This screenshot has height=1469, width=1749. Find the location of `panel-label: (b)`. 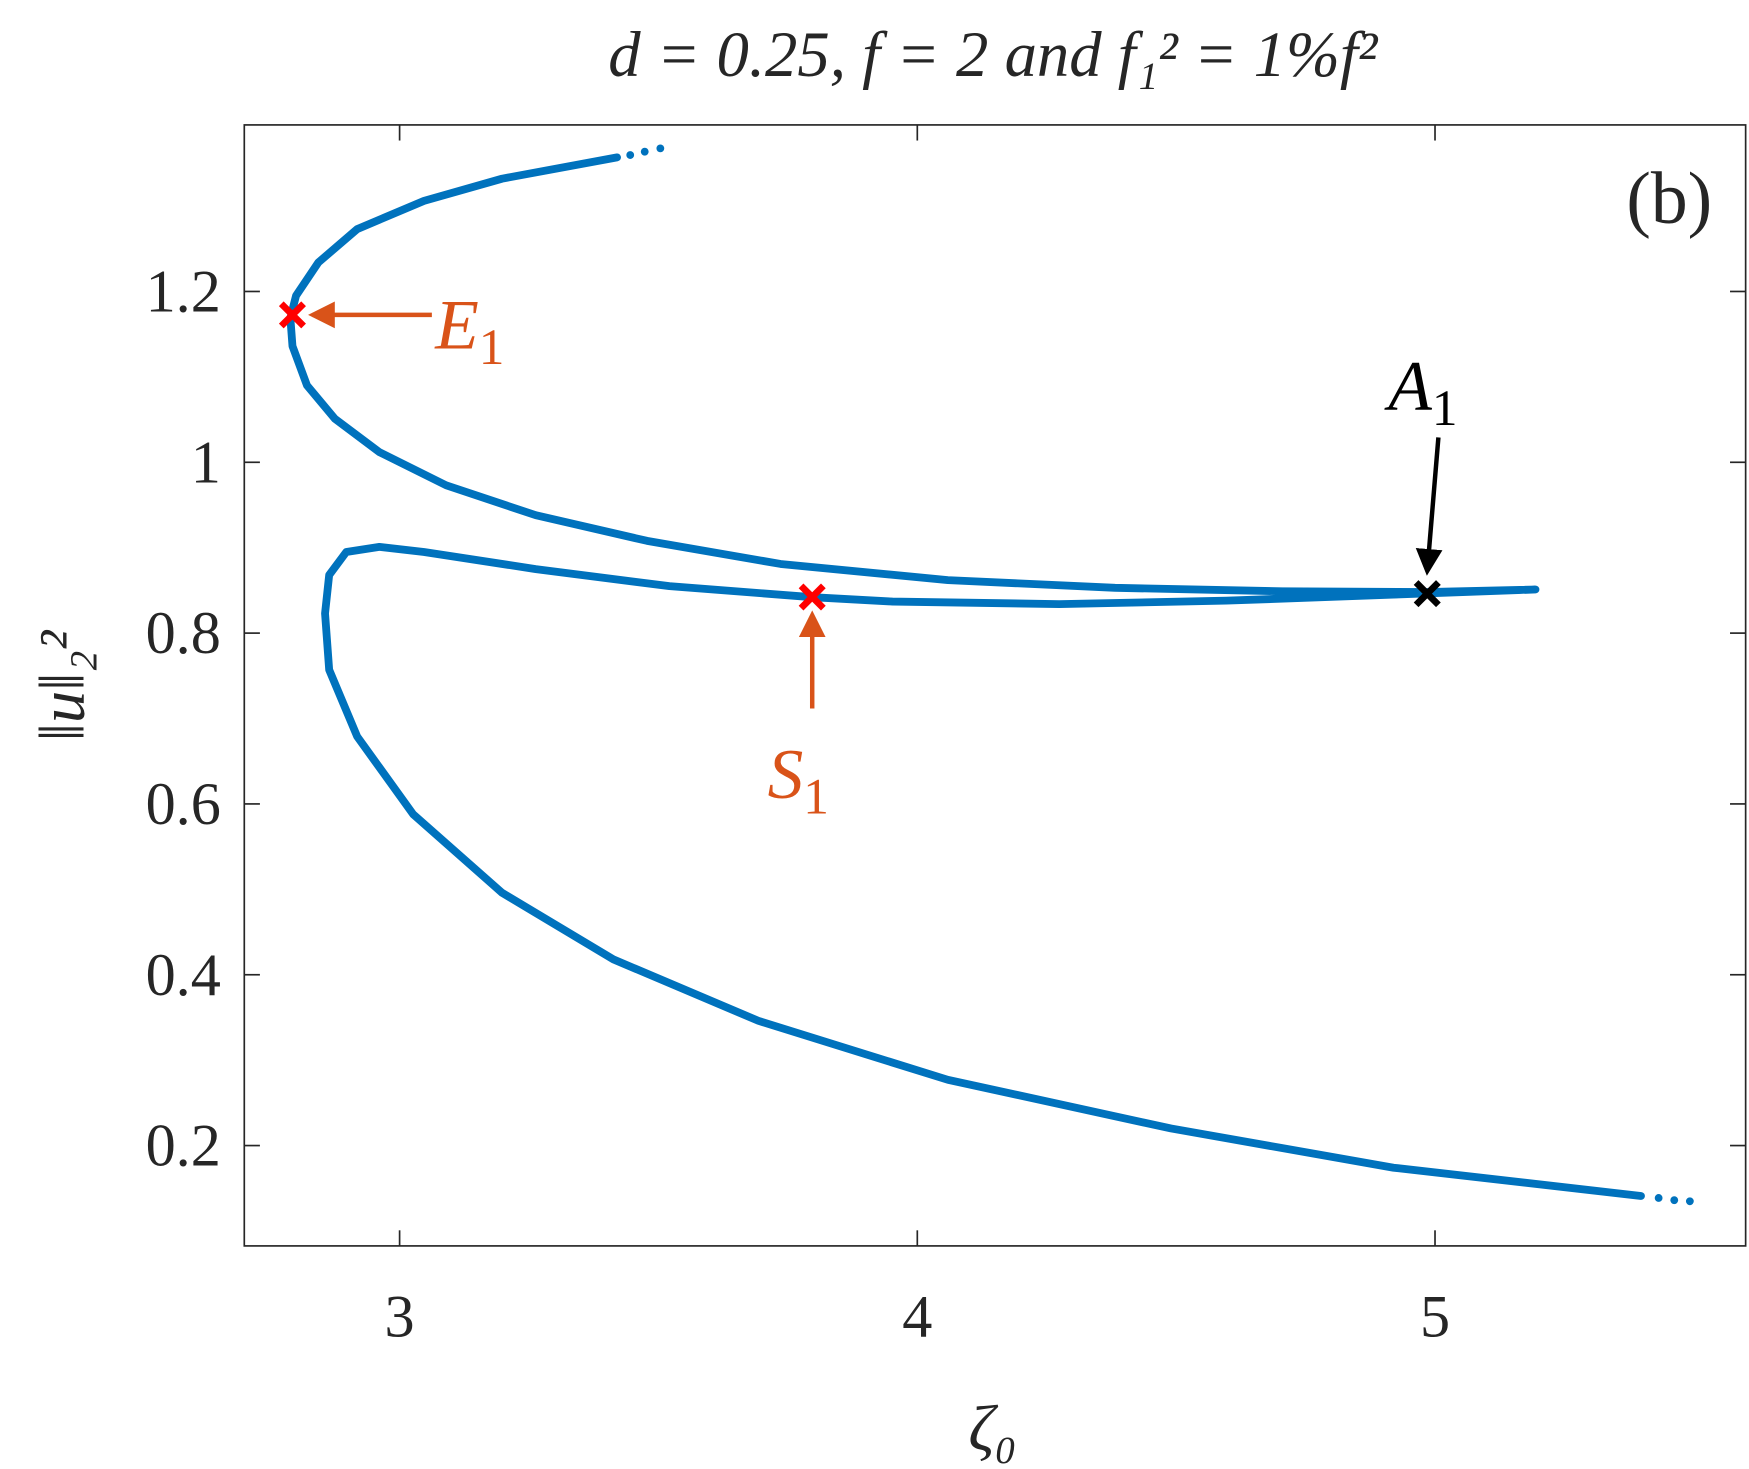

panel-label: (b) is located at coordinates (1669, 198).